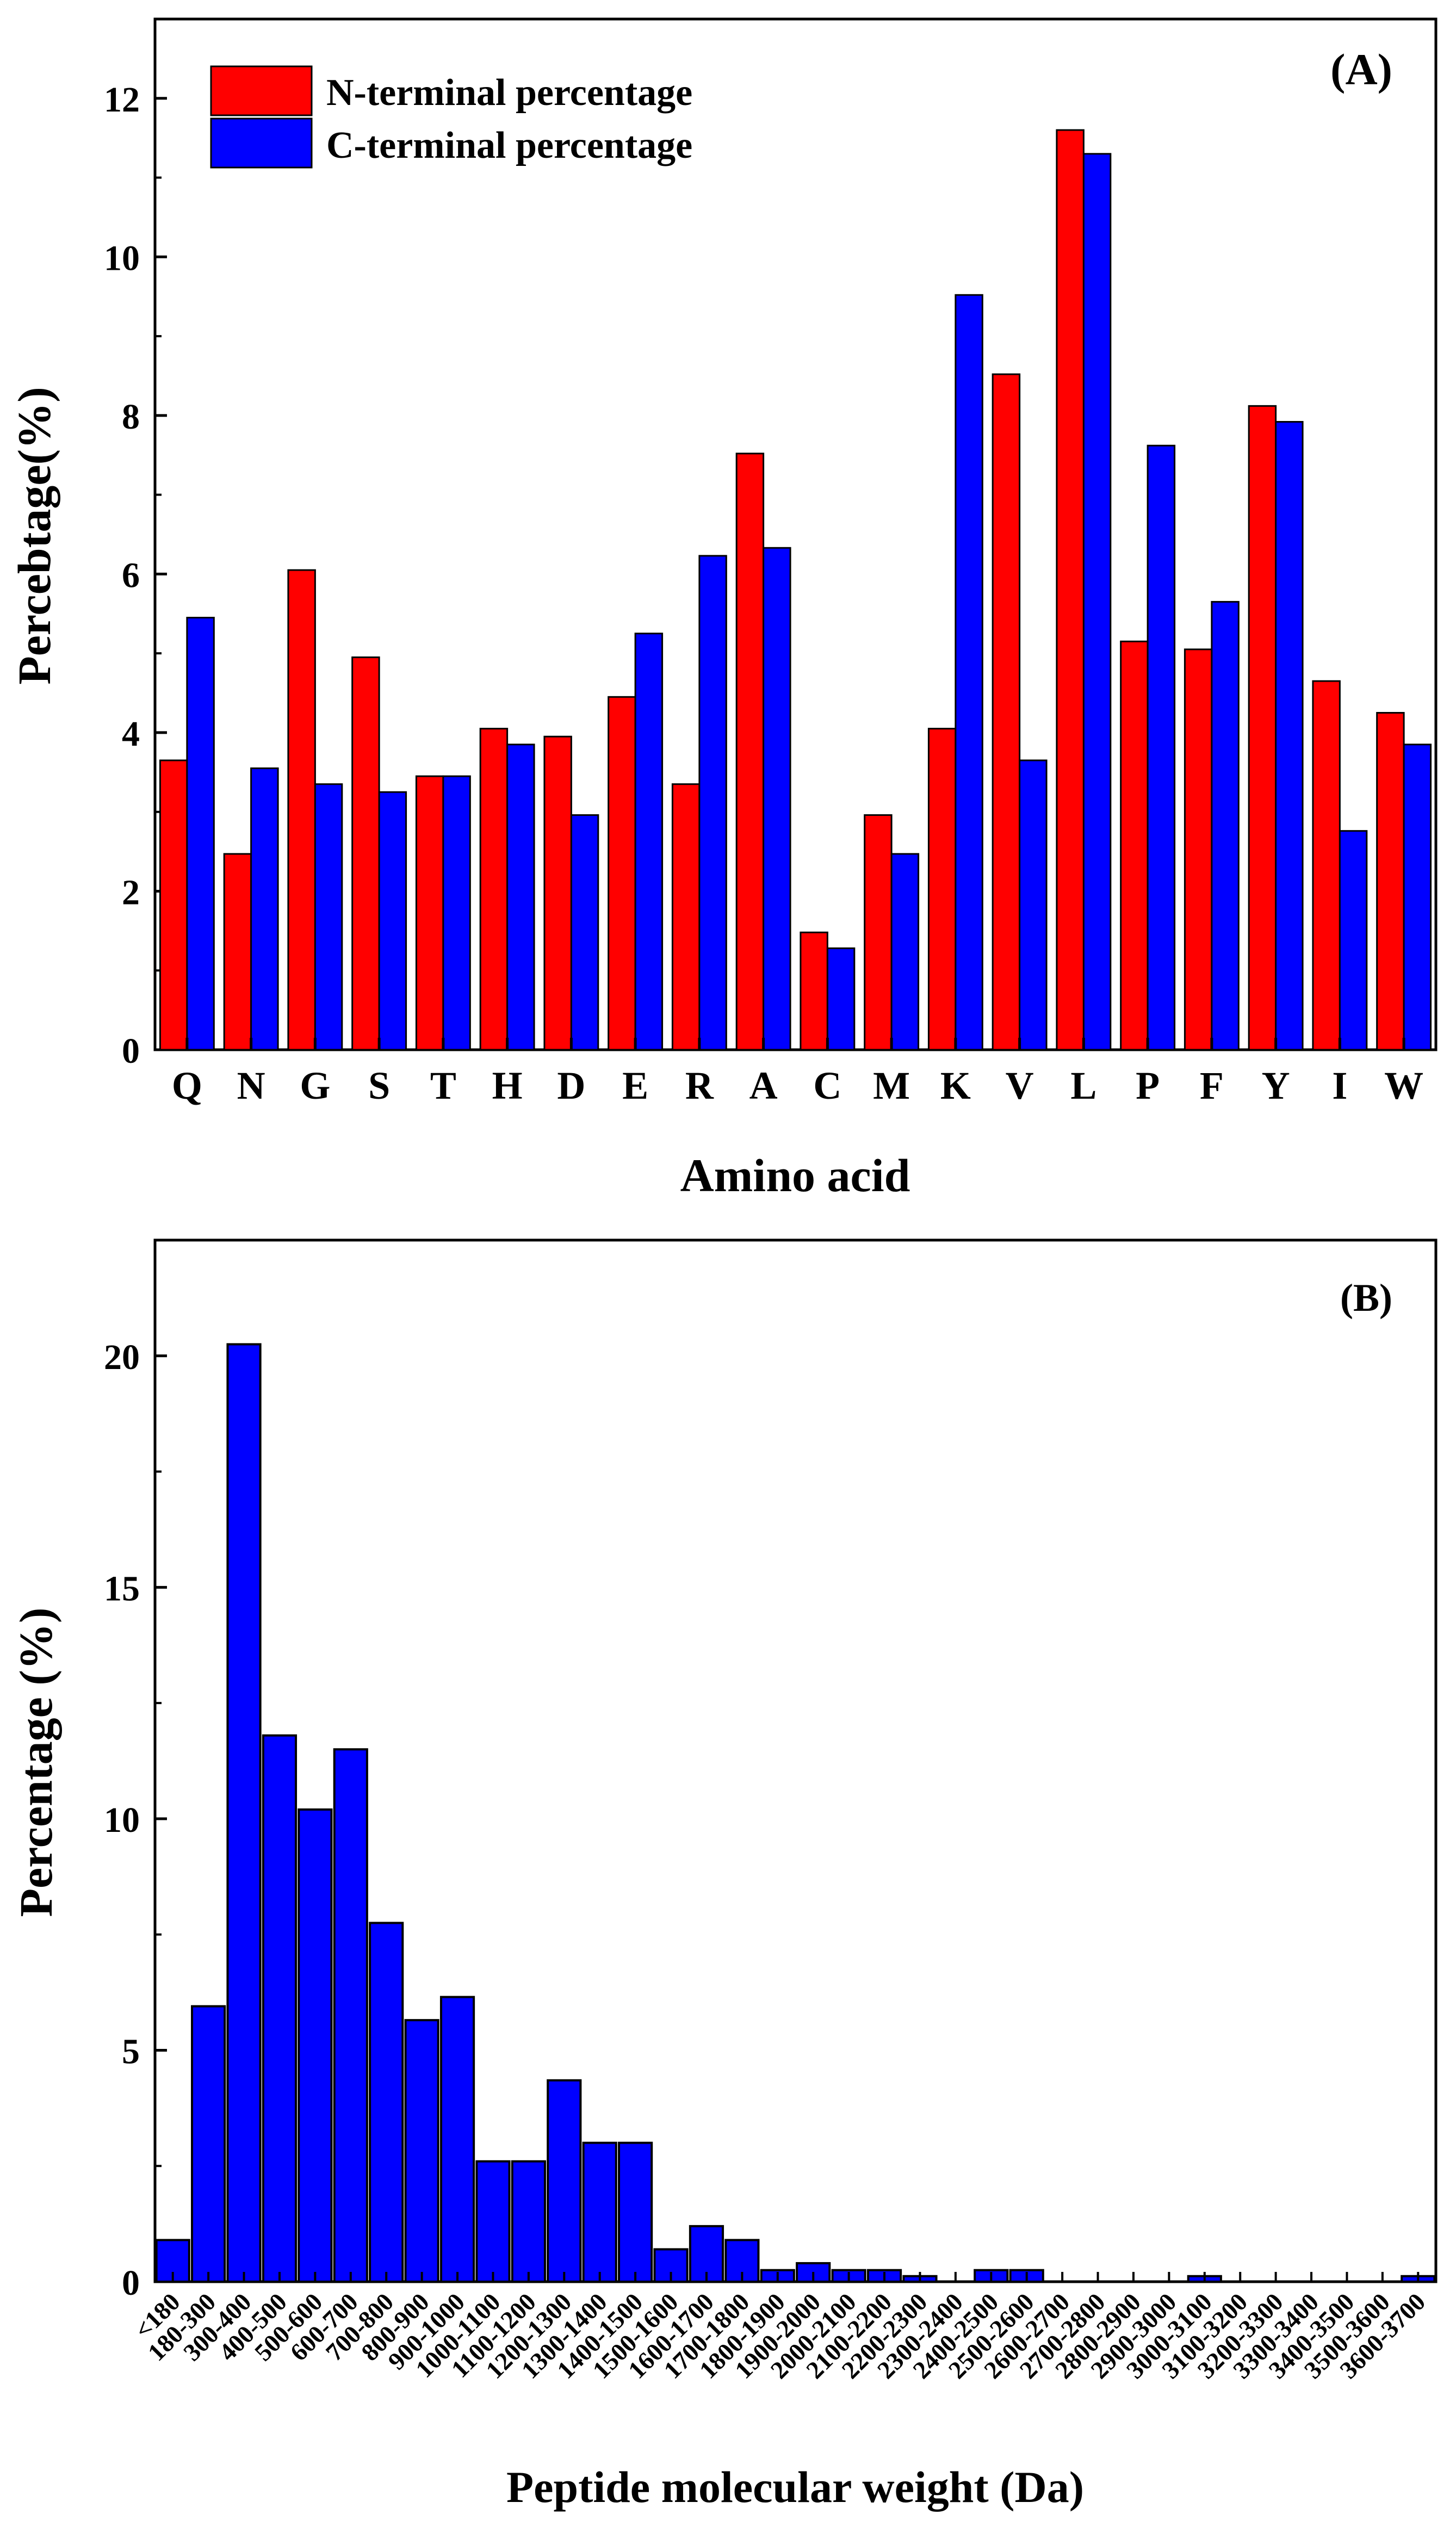 This screenshot has width=1456, height=2527. What do you see at coordinates (131, 892) in the screenshot?
I see `y-tick-label: 2` at bounding box center [131, 892].